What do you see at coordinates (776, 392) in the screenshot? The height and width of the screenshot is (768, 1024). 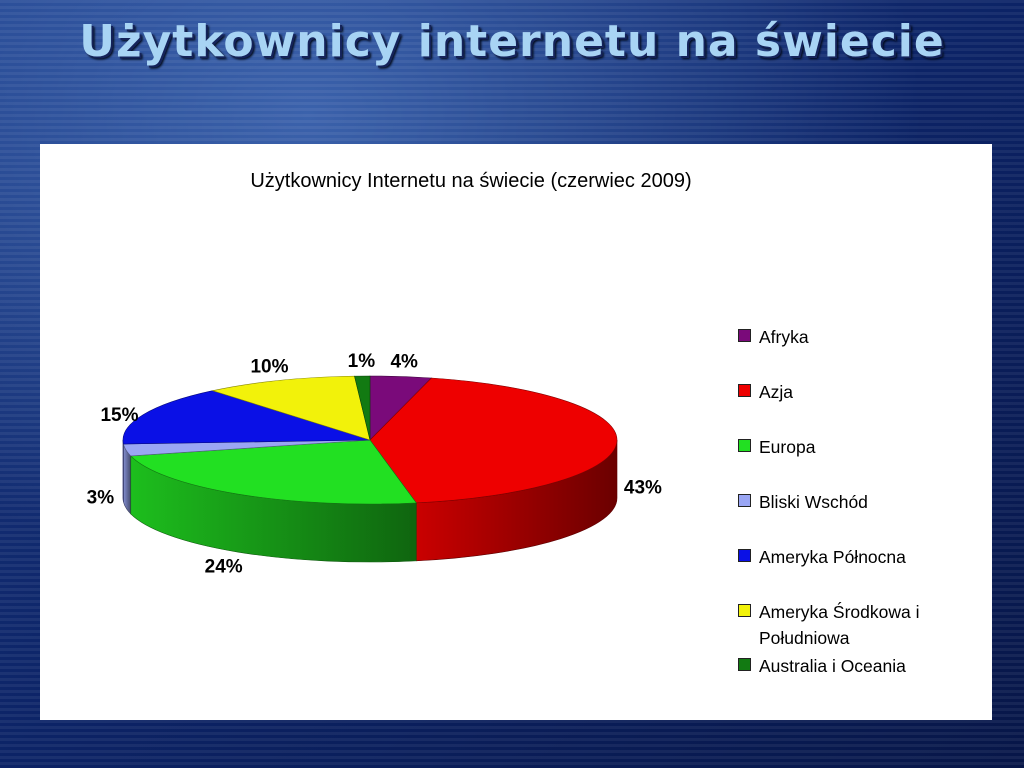 I see `legend-label: Azja` at bounding box center [776, 392].